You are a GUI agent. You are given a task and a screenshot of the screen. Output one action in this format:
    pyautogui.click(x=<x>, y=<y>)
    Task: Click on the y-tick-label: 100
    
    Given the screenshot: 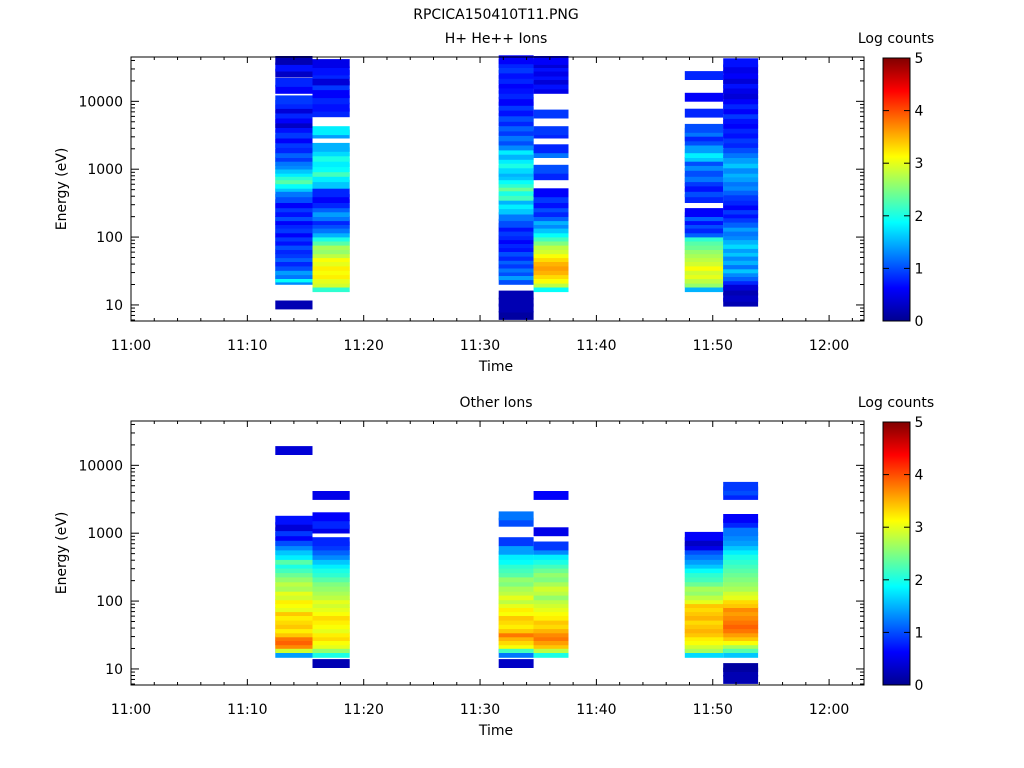 What is the action you would take?
    pyautogui.click(x=109, y=602)
    